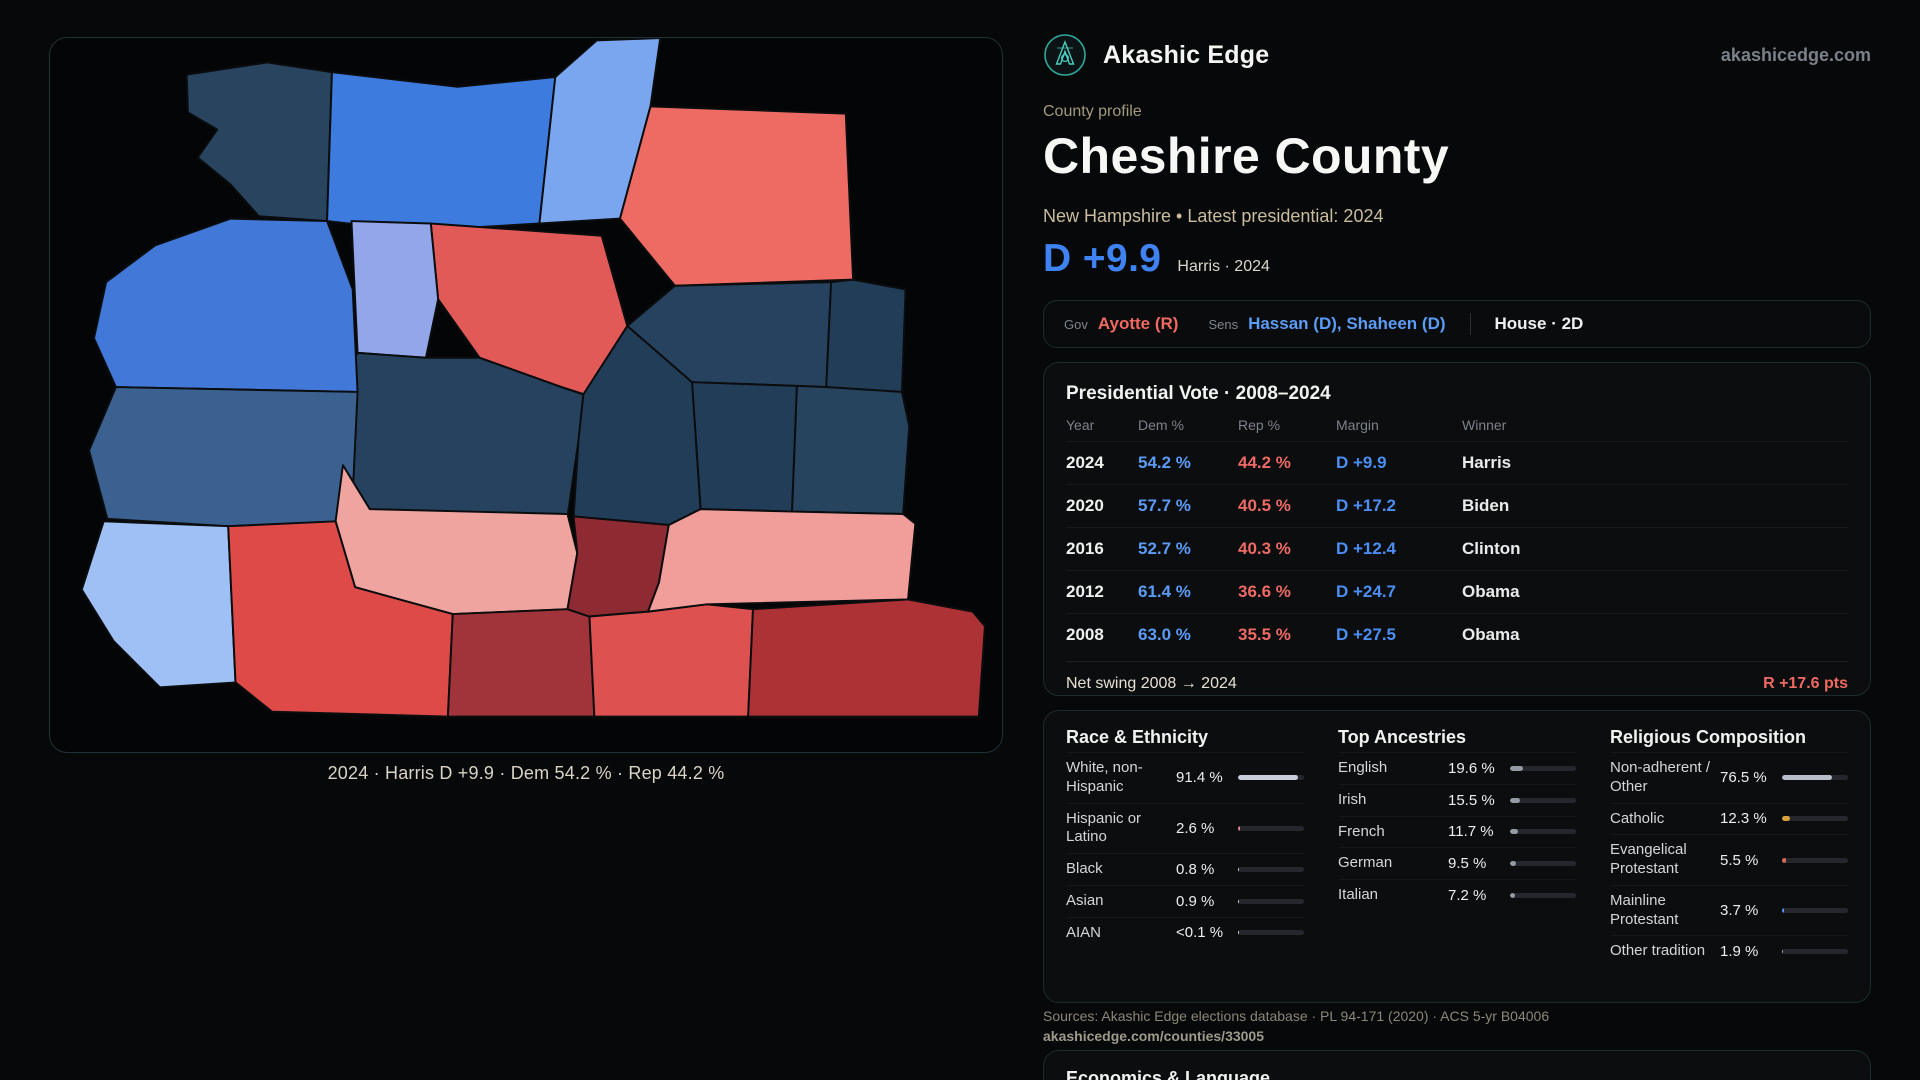  What do you see at coordinates (866, 658) in the screenshot?
I see `map-region-town-se-darkred` at bounding box center [866, 658].